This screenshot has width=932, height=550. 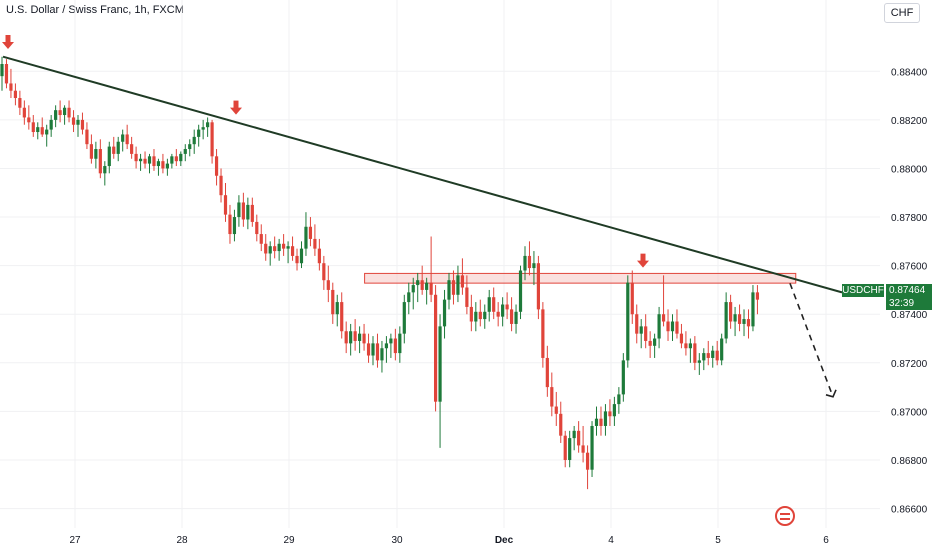 I want to click on price-tag-countdown: 32:39, so click(x=909, y=303).